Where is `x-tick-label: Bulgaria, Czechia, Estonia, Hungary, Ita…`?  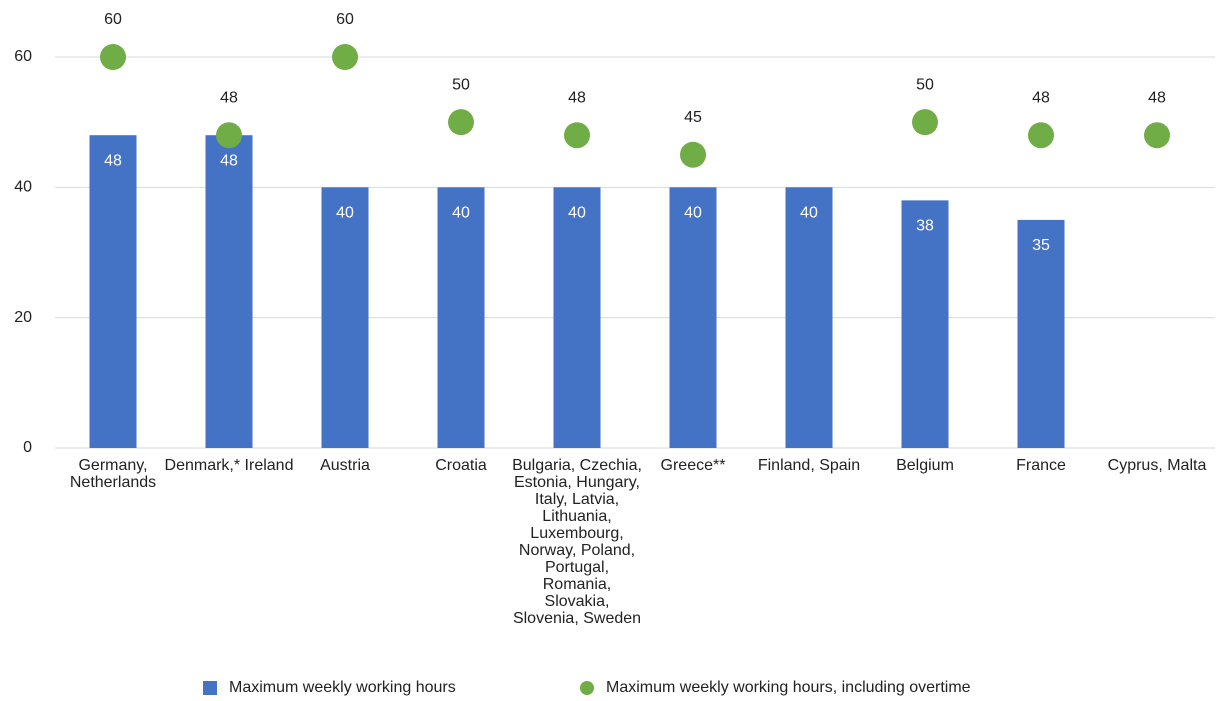
x-tick-label: Bulgaria, Czechia, Estonia, Hungary, Ita… is located at coordinates (577, 542).